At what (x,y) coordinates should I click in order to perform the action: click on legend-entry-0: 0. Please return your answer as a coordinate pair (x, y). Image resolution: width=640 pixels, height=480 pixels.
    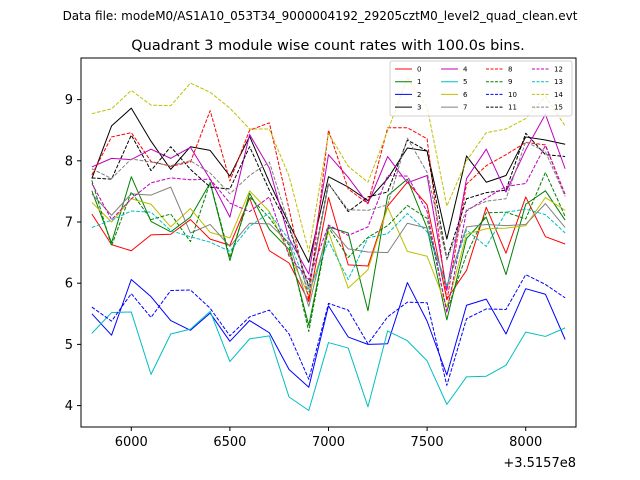
    Looking at the image, I should click on (408, 70).